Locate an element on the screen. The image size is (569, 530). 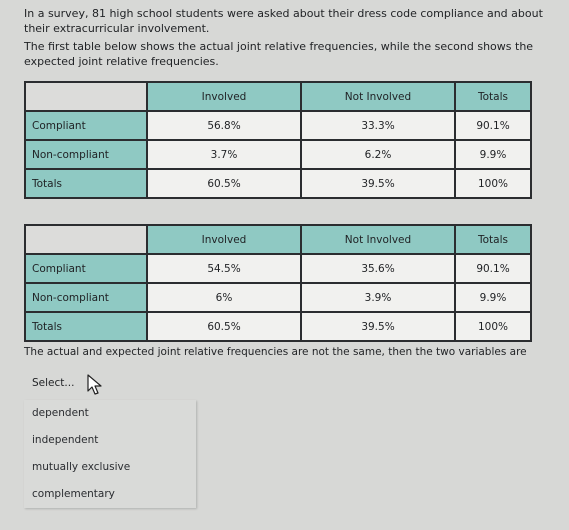
cell-value: 6% is located at coordinates (224, 297).